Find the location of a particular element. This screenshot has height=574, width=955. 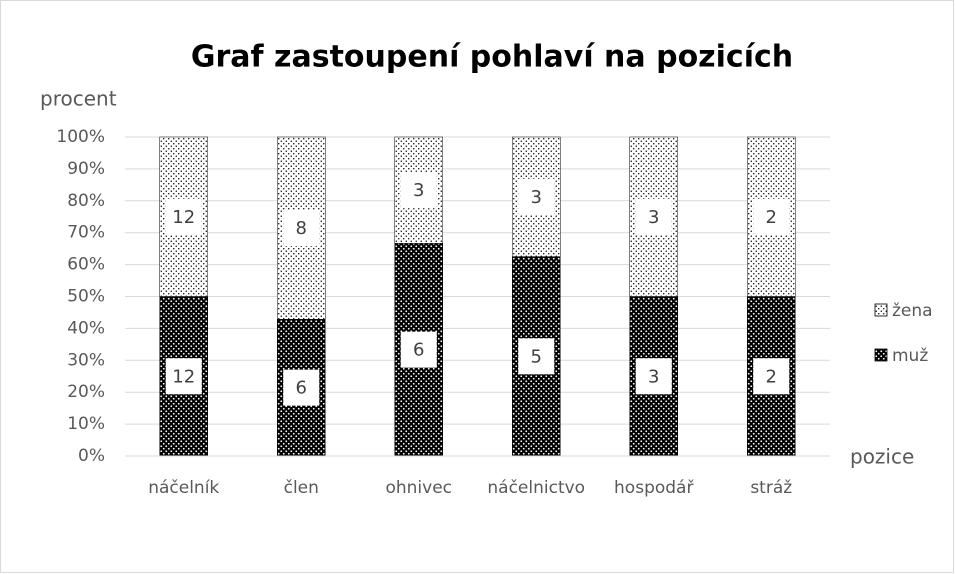

value-label: 5 is located at coordinates (536, 356).